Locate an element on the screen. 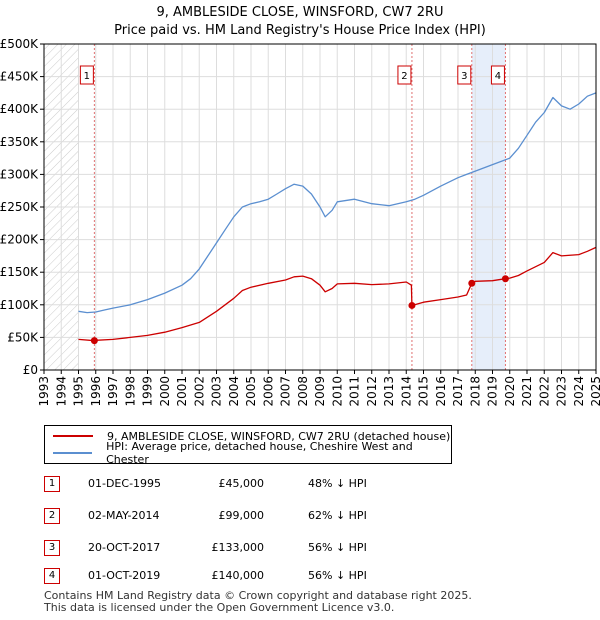 Image resolution: width=600 pixels, height=620 pixels. x-tick-label: 2017 is located at coordinates (458, 391).